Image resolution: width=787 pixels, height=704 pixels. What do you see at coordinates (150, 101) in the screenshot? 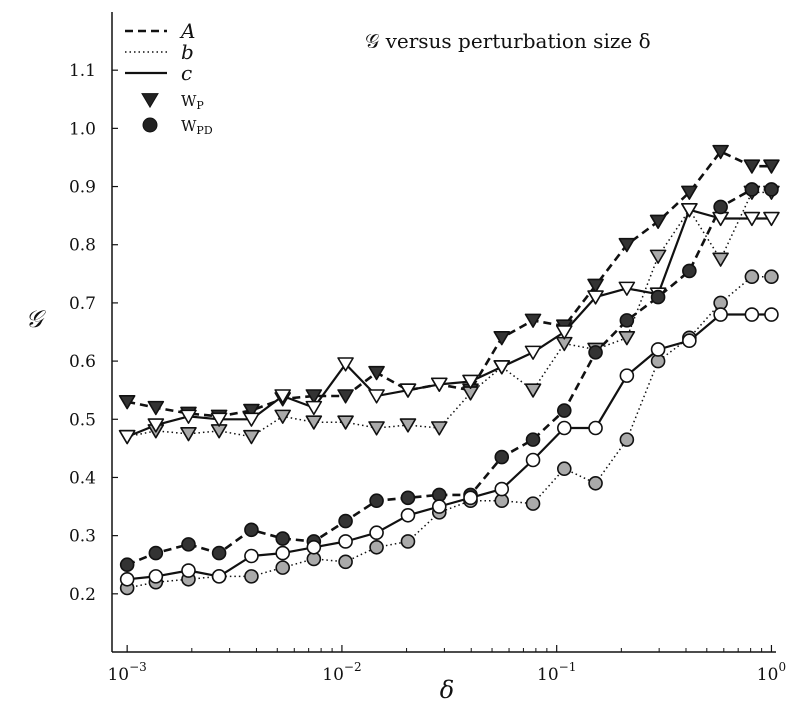
I see `legend-marker-triangle` at bounding box center [150, 101].